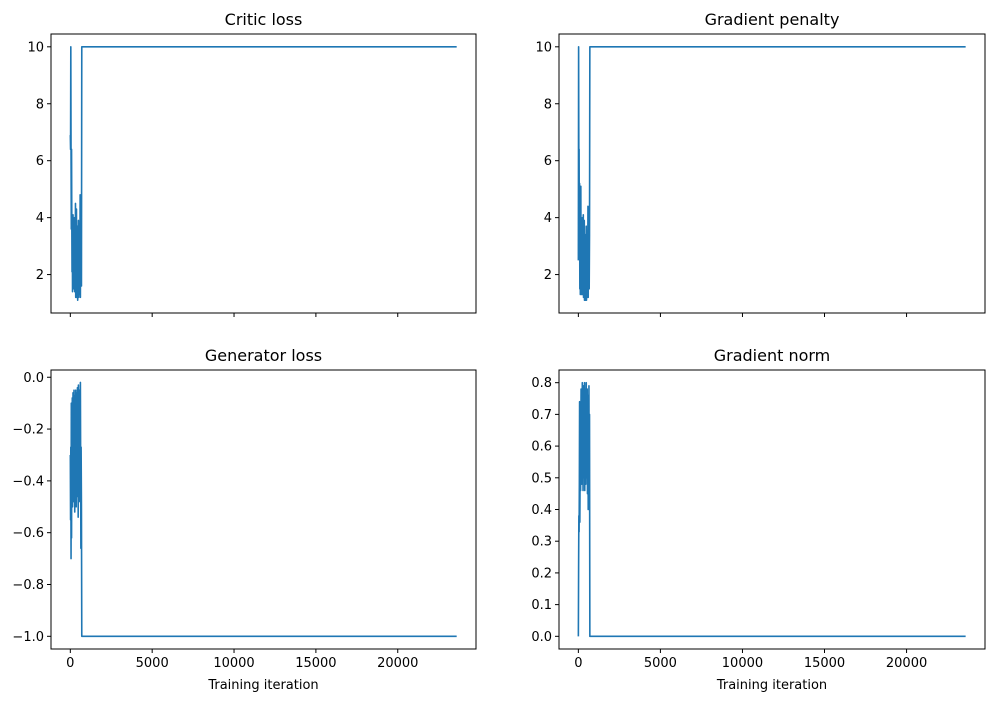  I want to click on generator-loss-series-line, so click(263, 509).